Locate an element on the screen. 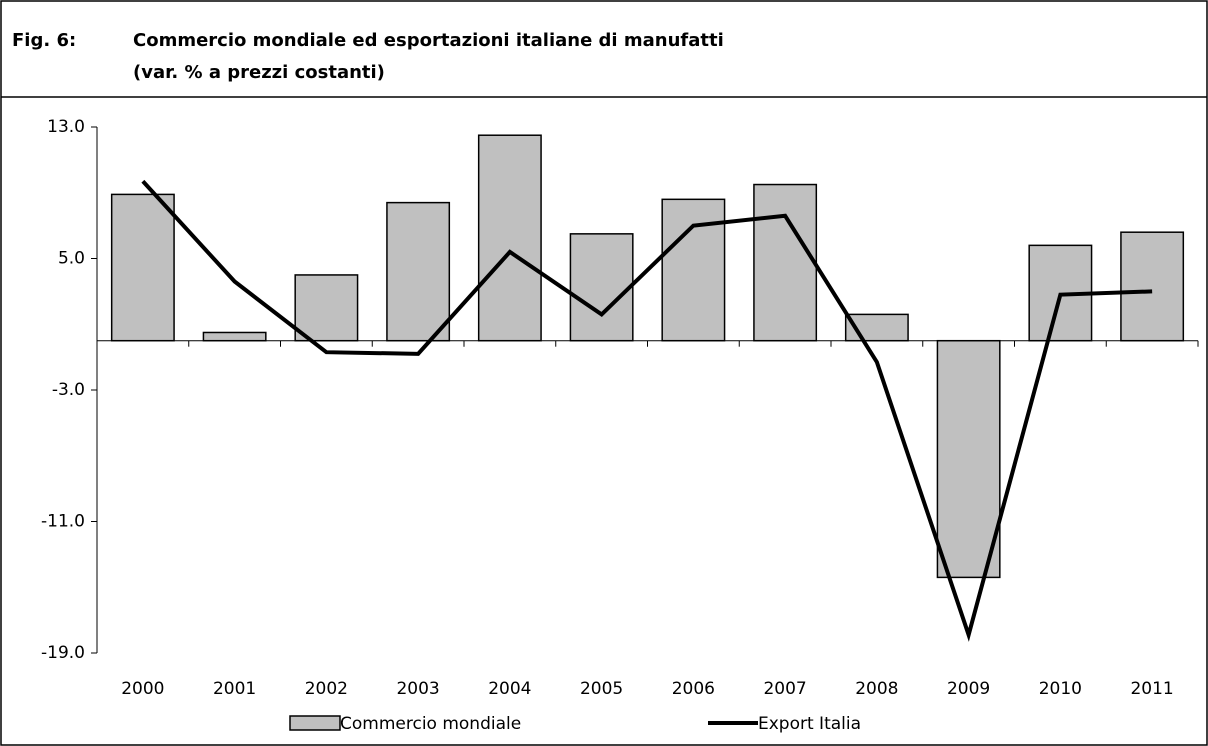 Image resolution: width=1208 pixels, height=746 pixels. legend-label: Export Italia is located at coordinates (809, 724).